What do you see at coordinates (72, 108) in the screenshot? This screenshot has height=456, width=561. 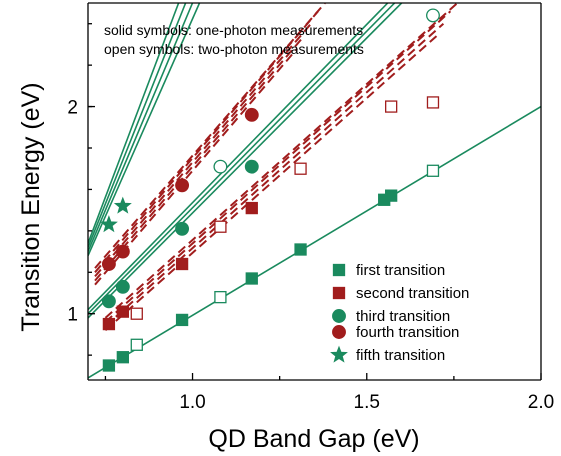 I see `y-tick-label: 2` at bounding box center [72, 108].